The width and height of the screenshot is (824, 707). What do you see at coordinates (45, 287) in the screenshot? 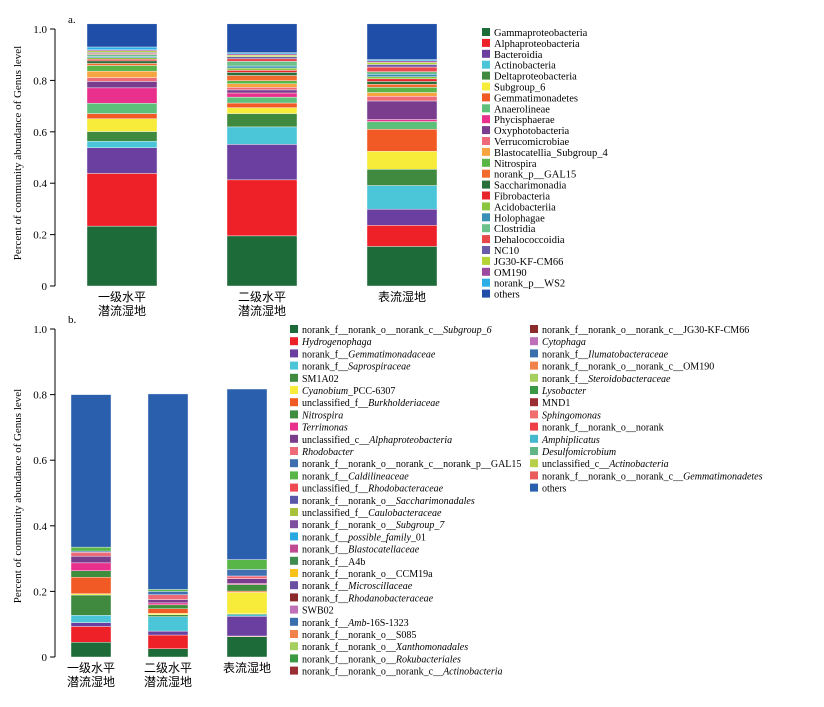
I see `panel-a-y-tick-label: 0` at bounding box center [45, 287].